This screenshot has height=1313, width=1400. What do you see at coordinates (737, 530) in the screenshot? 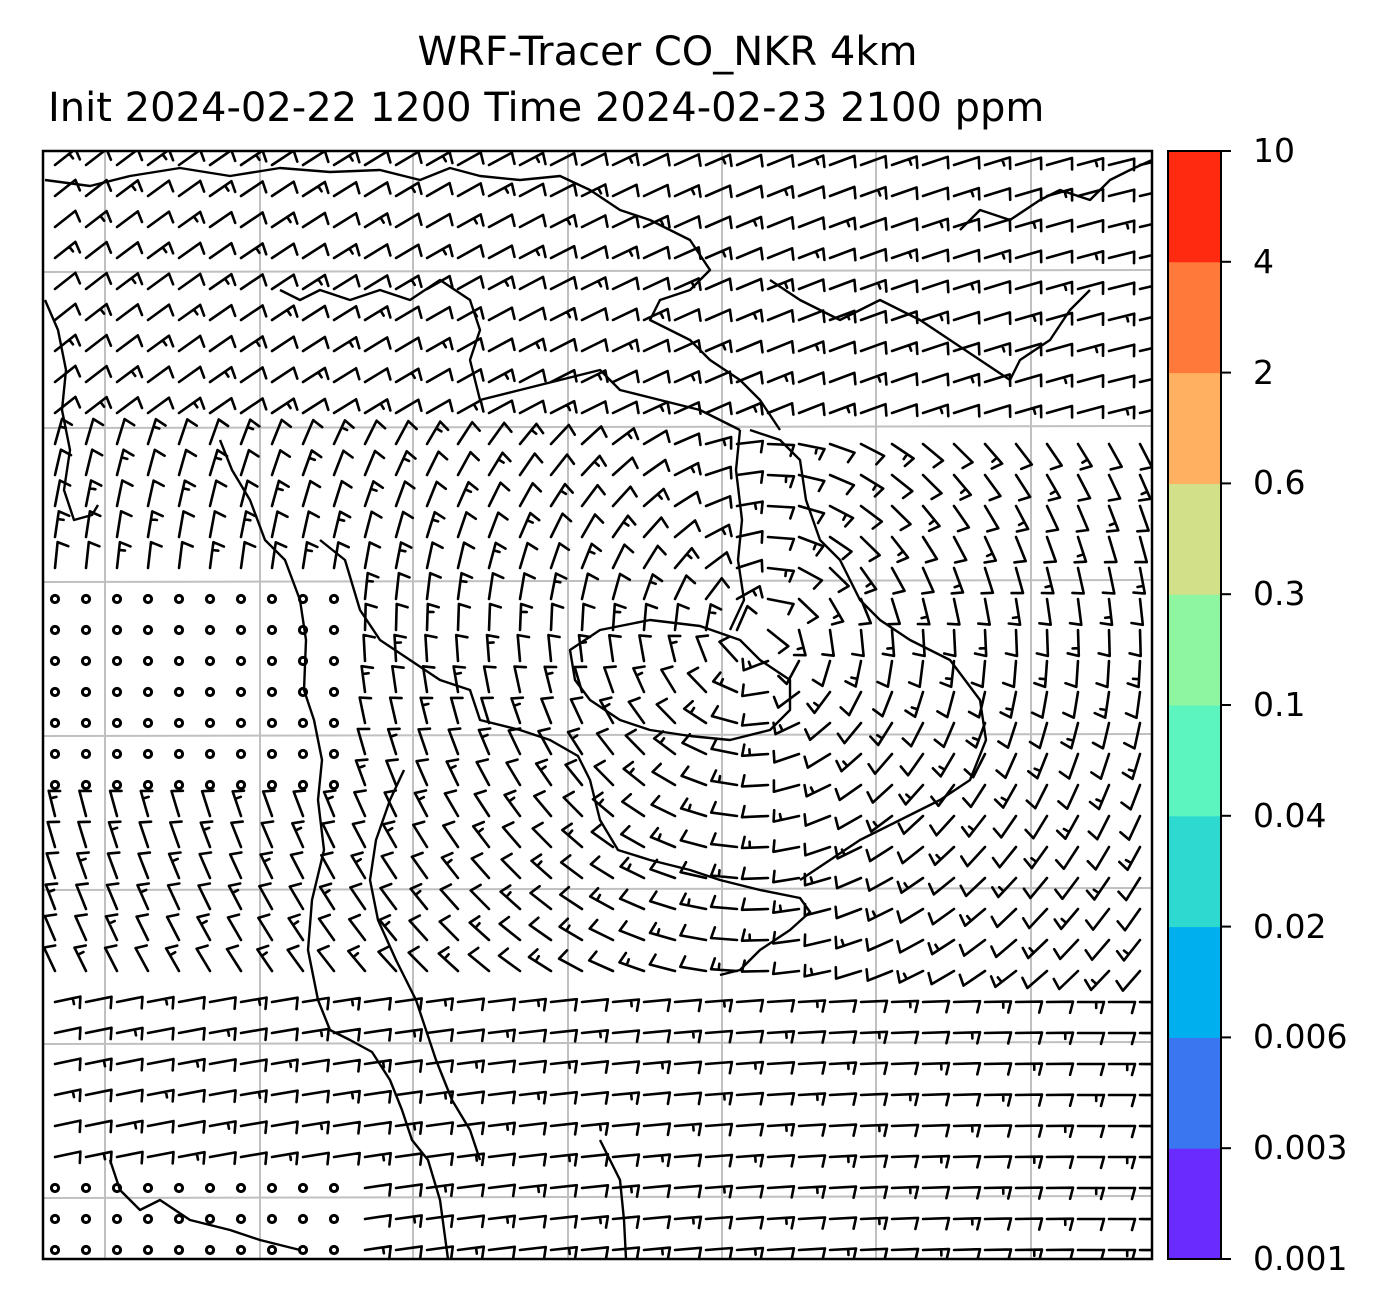
I see `border-vertical` at bounding box center [737, 530].